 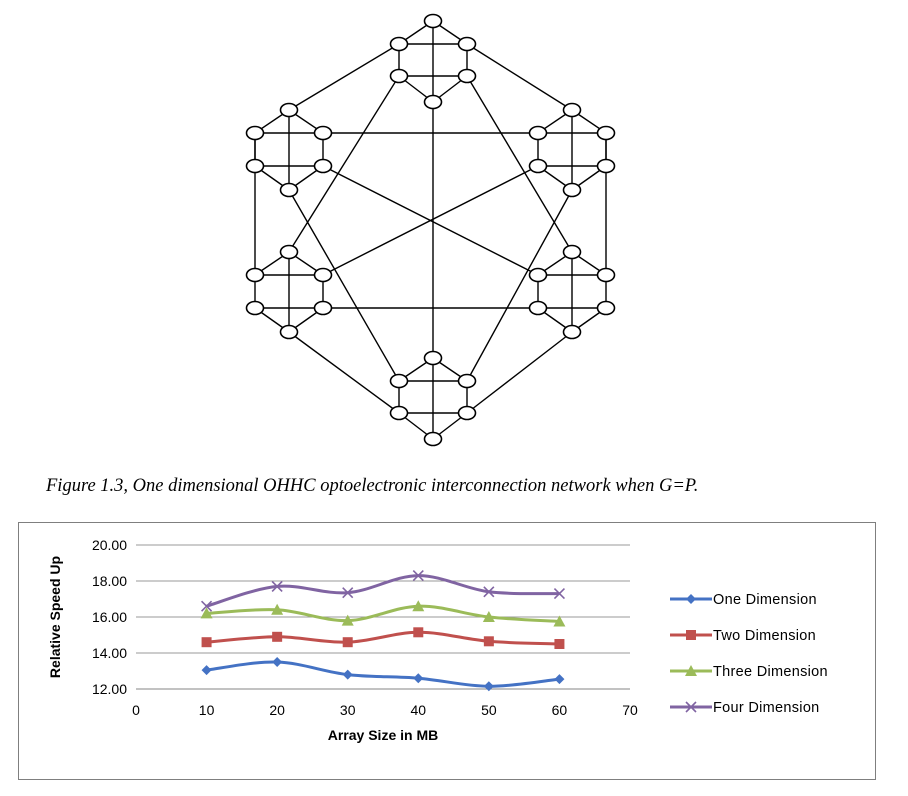 What do you see at coordinates (109, 689) in the screenshot?
I see `y-tick-label: 12.00` at bounding box center [109, 689].